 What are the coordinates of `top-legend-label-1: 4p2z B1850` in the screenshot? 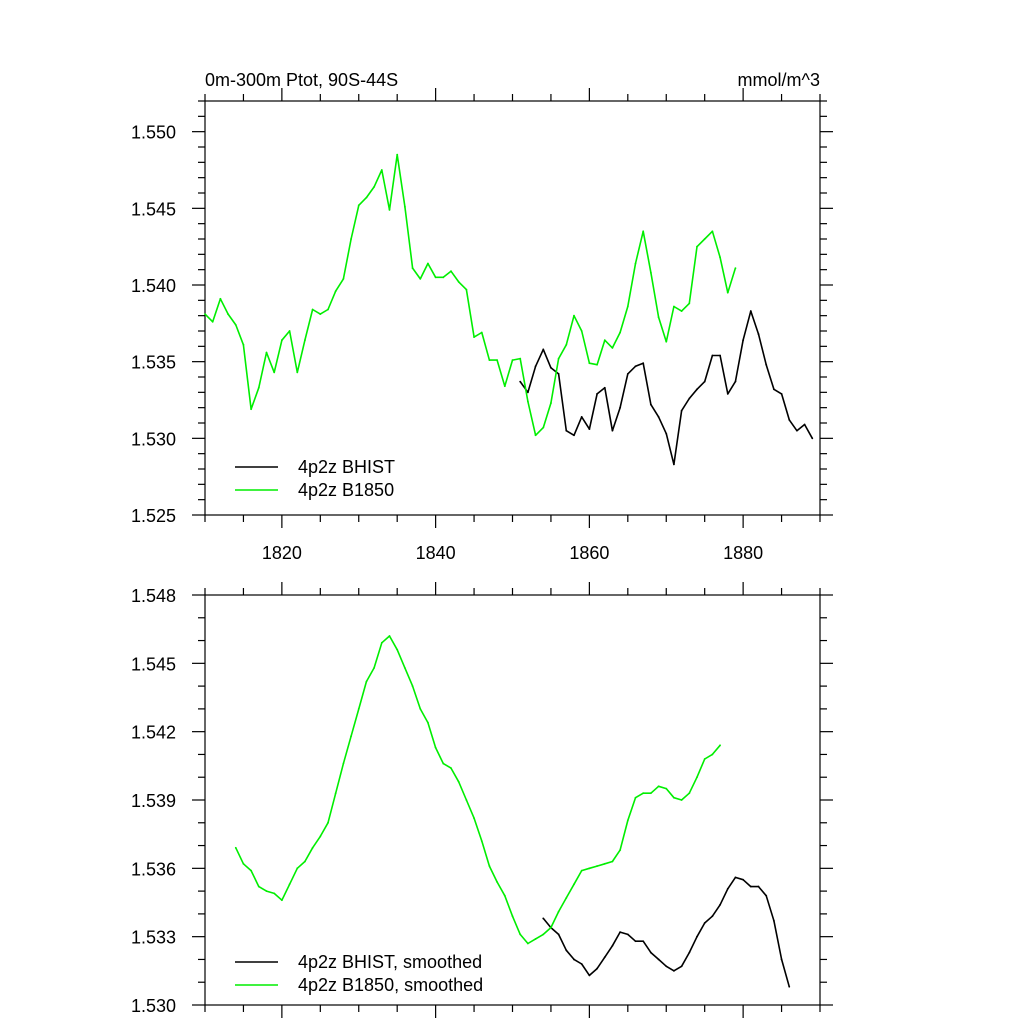 It's located at (346, 490).